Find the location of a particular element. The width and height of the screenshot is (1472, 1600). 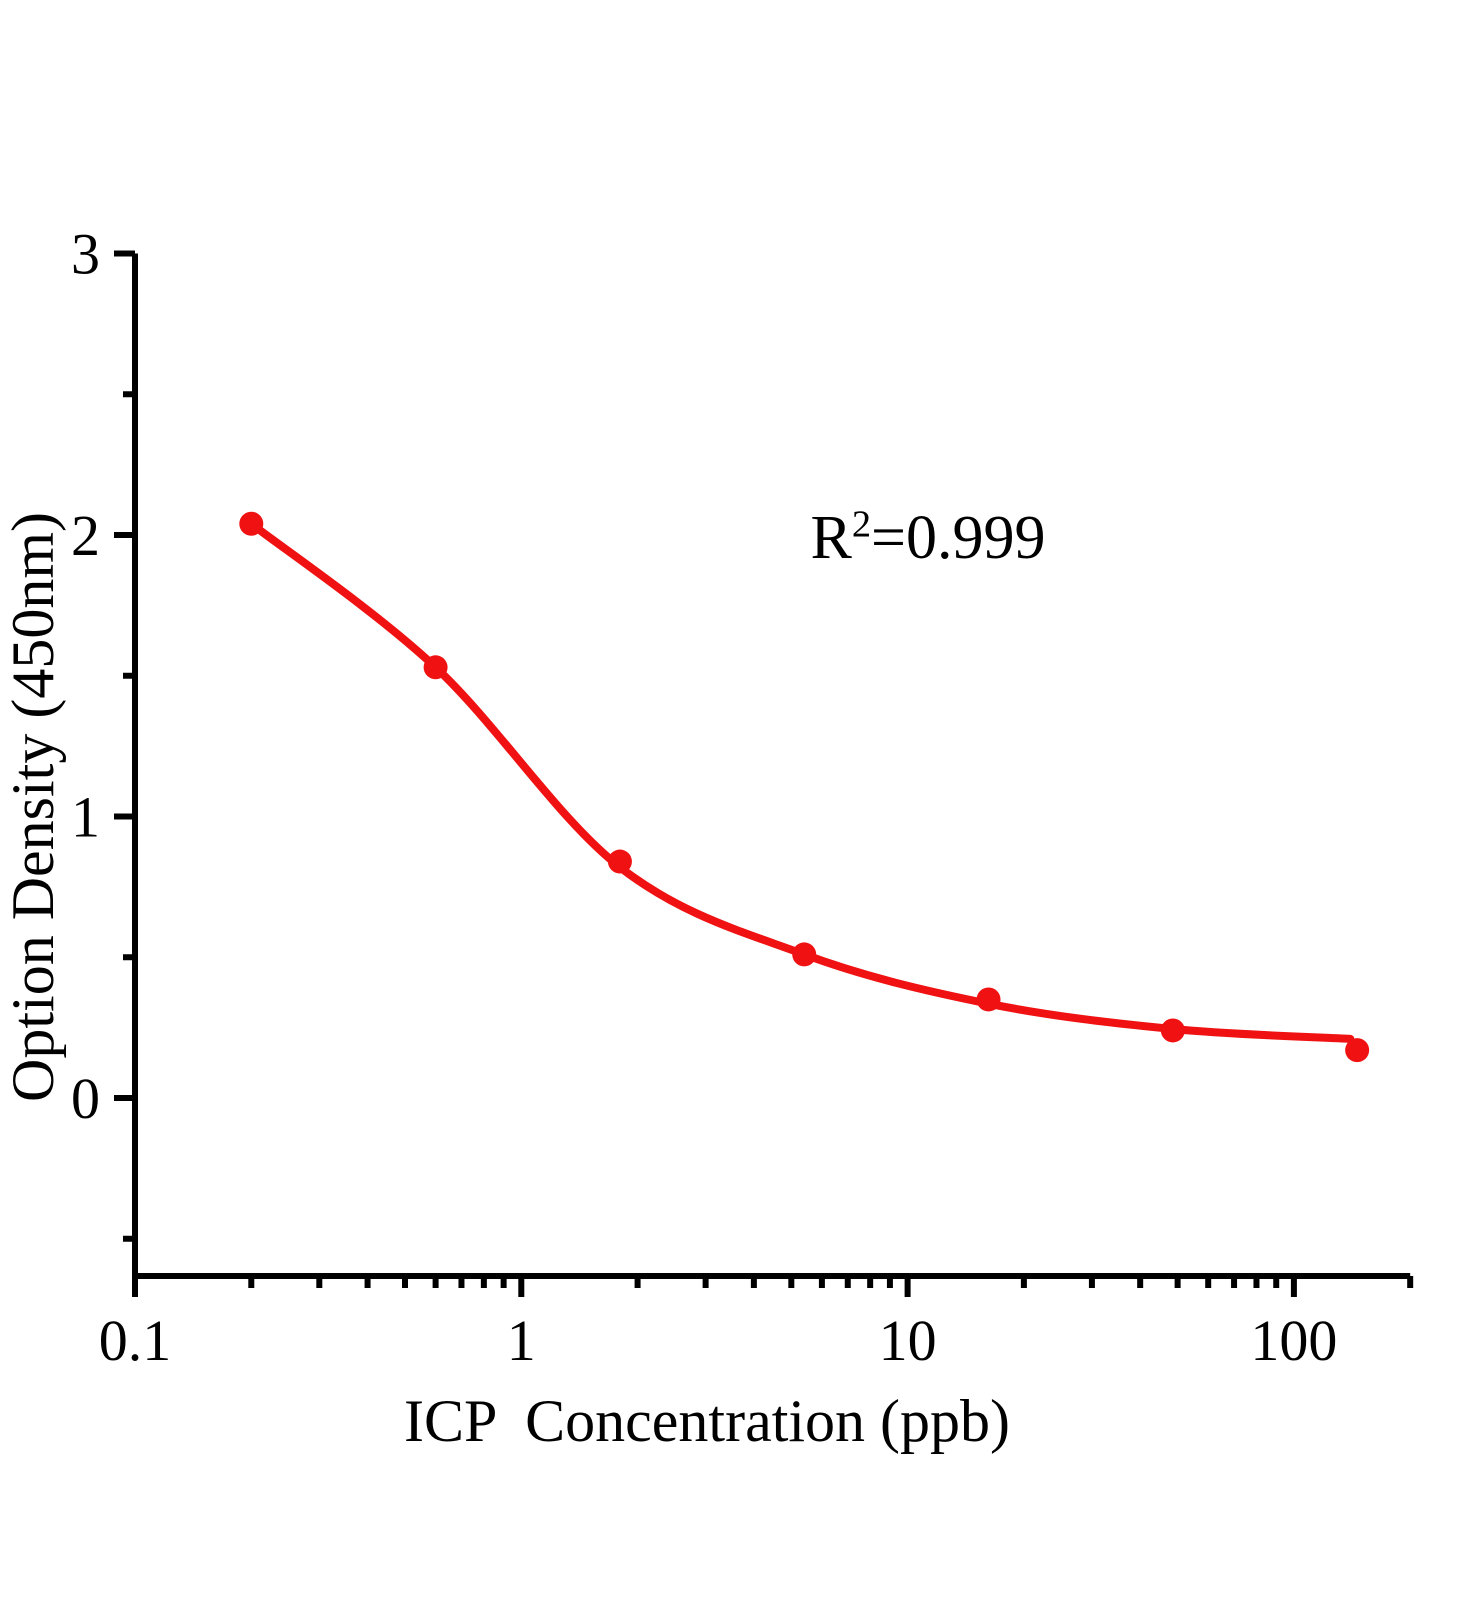

y-tick-label: 3 is located at coordinates (85, 254).